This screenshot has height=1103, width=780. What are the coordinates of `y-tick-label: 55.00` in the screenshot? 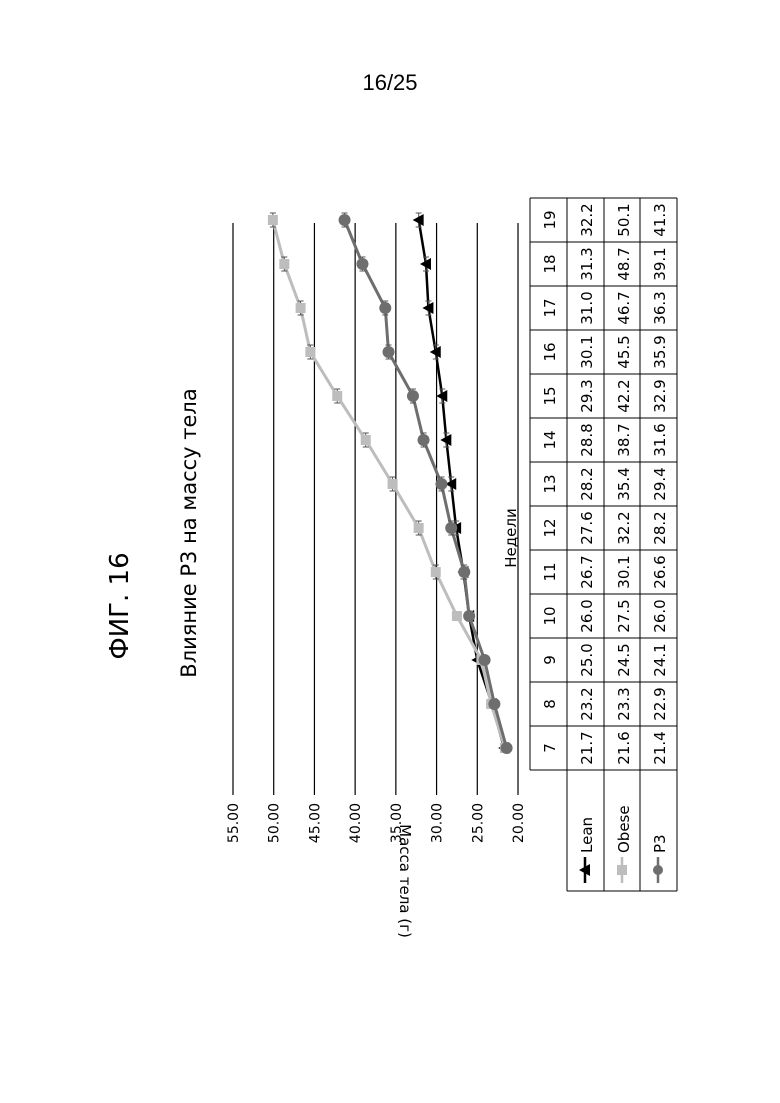 It's located at (234, 823).